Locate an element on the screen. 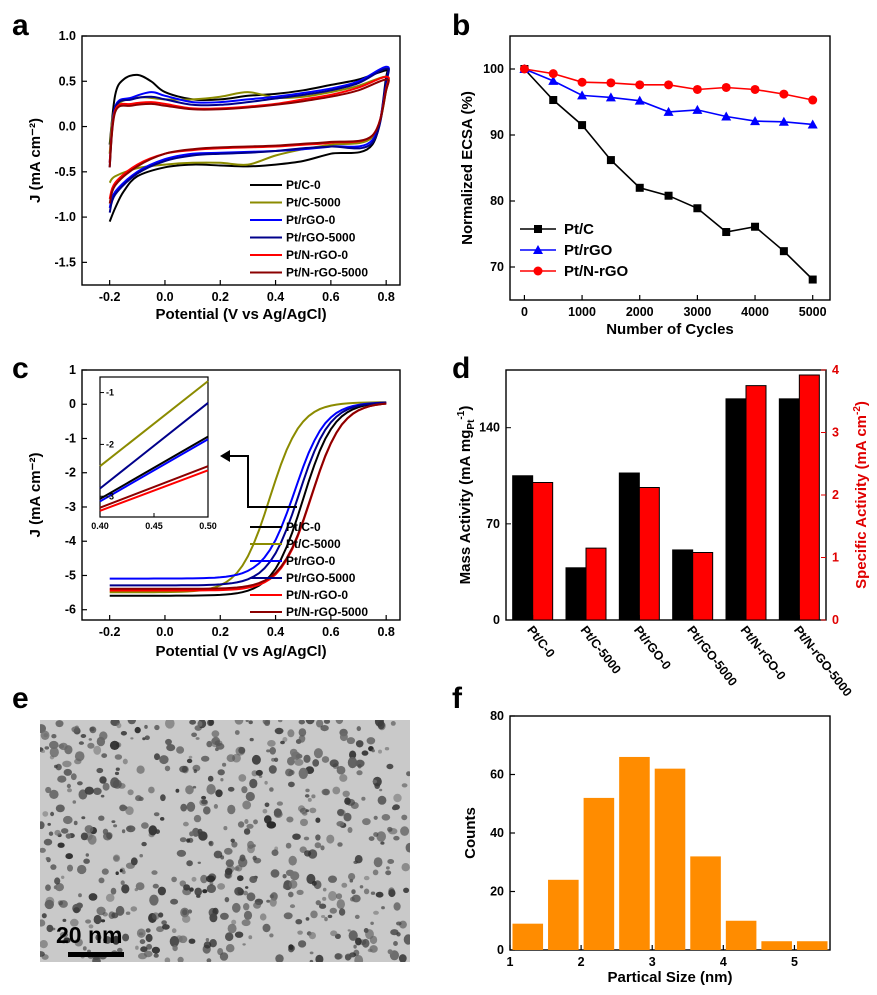  x-tick-label-f: 1 is located at coordinates (510, 962).